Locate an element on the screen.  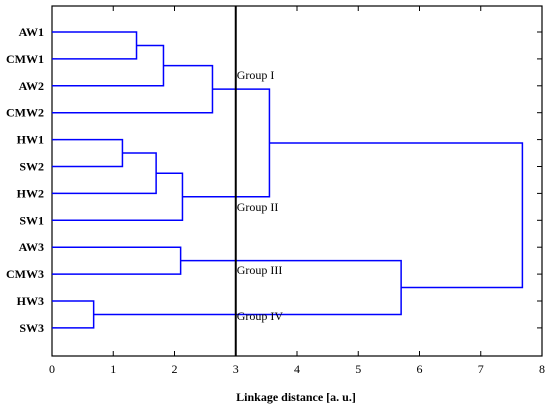
group-label: Group IV is located at coordinates (260, 316).